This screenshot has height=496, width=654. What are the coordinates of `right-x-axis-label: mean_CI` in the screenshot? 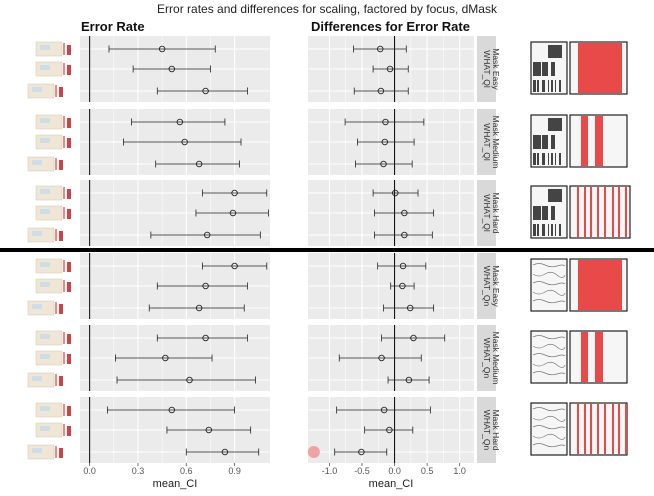 It's located at (391, 484).